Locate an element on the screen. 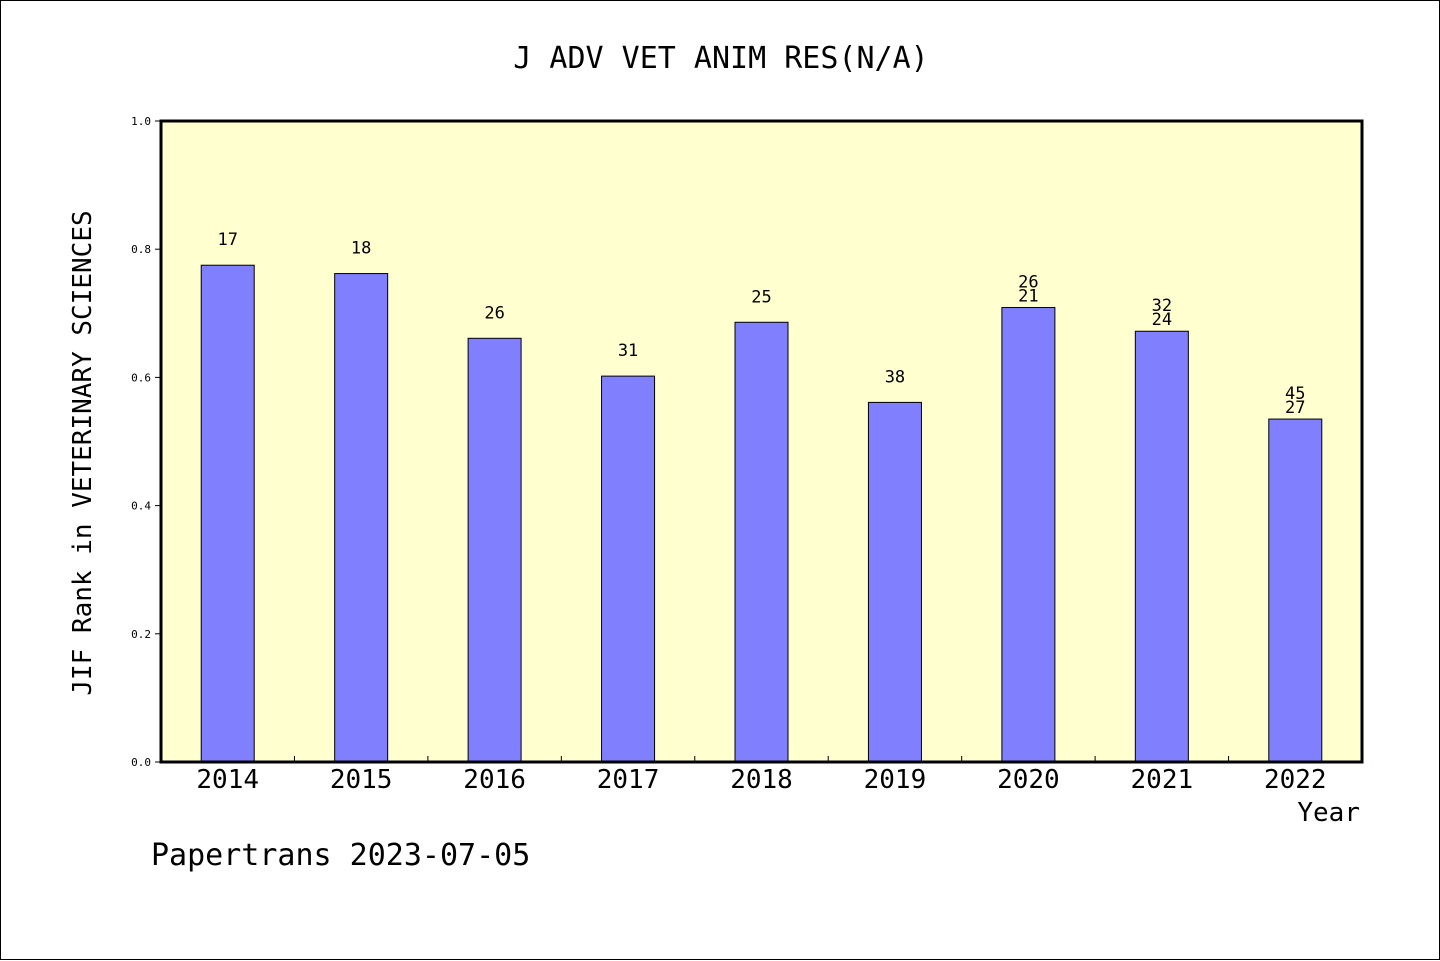 This screenshot has width=1440, height=961. y-tick-label: 0.6 is located at coordinates (141, 377).